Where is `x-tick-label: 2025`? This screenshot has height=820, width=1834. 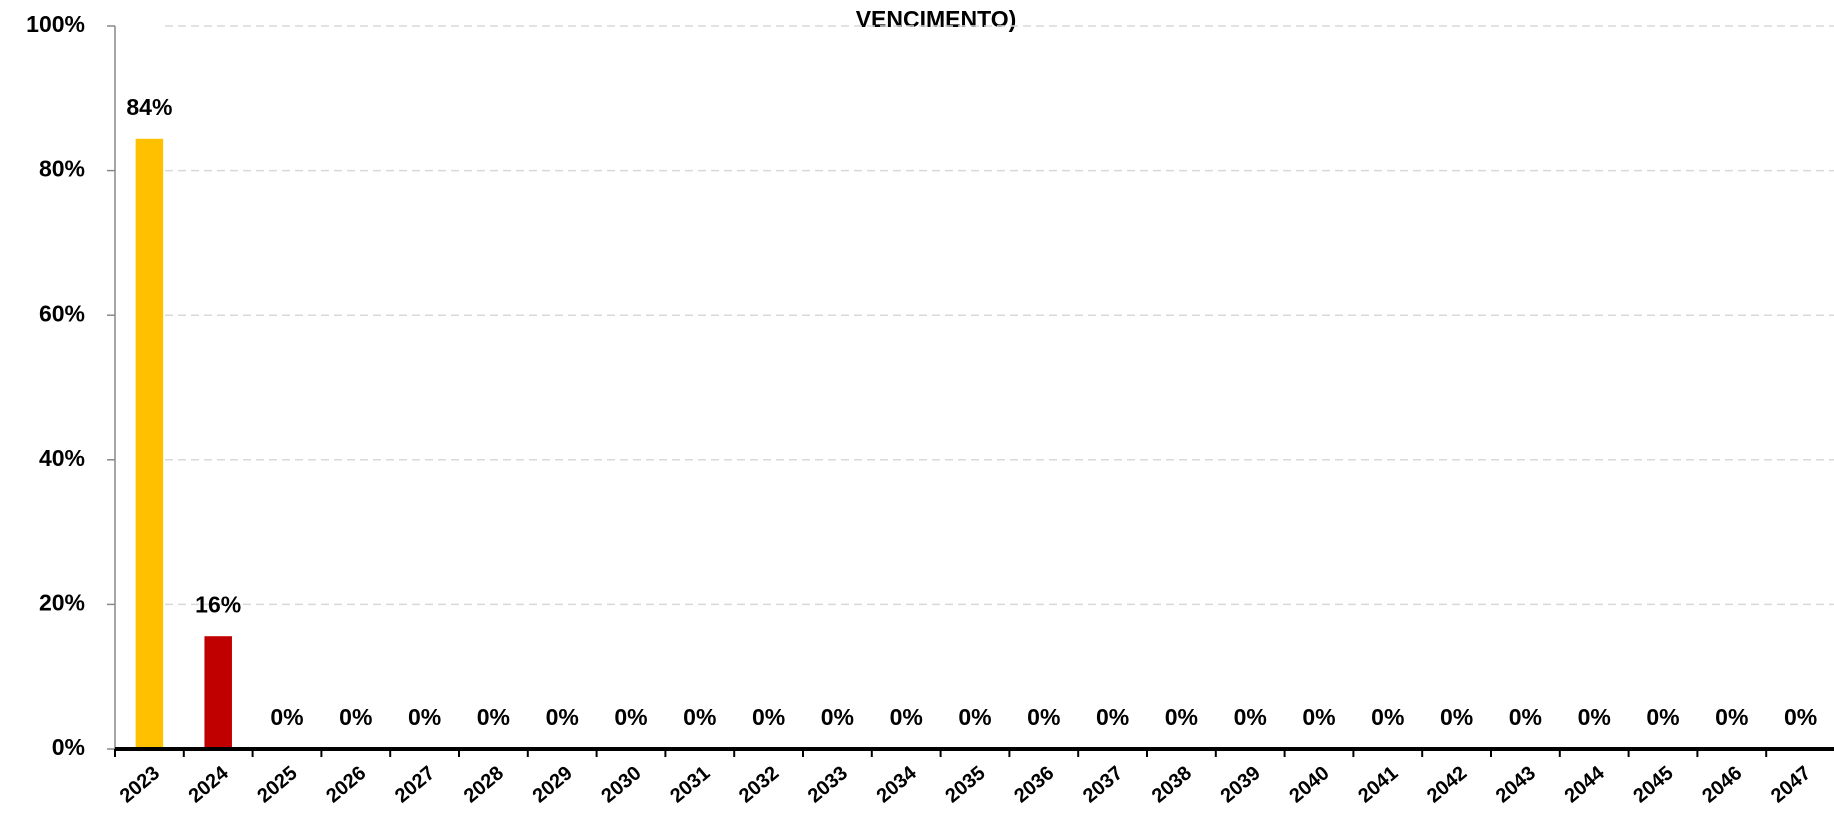 x-tick-label: 2025 is located at coordinates (277, 784).